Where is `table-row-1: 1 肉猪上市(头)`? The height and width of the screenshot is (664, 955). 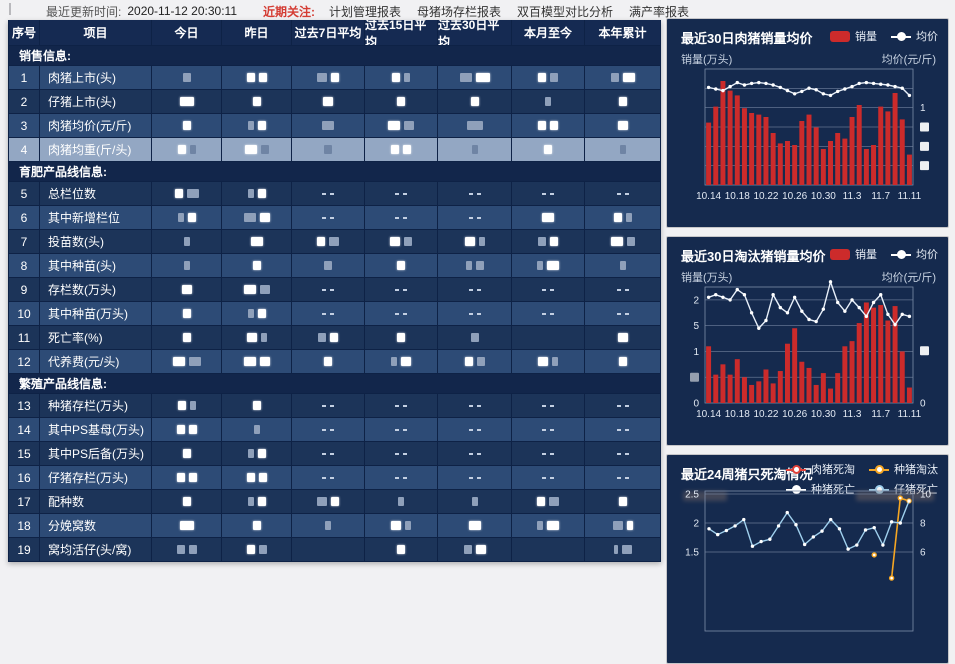
table-row-1: 1 肉猪上市(头) is located at coordinates (334, 78).